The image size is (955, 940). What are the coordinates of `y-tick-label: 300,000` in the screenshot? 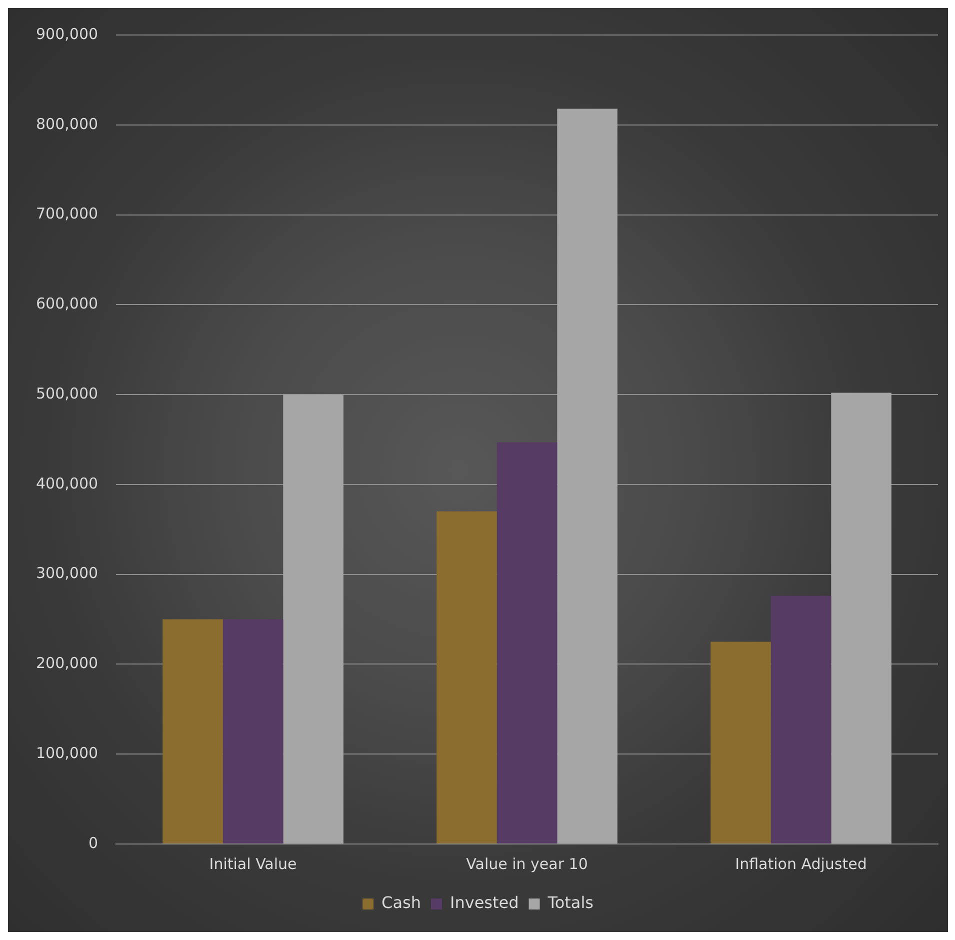 It's located at (67, 573).